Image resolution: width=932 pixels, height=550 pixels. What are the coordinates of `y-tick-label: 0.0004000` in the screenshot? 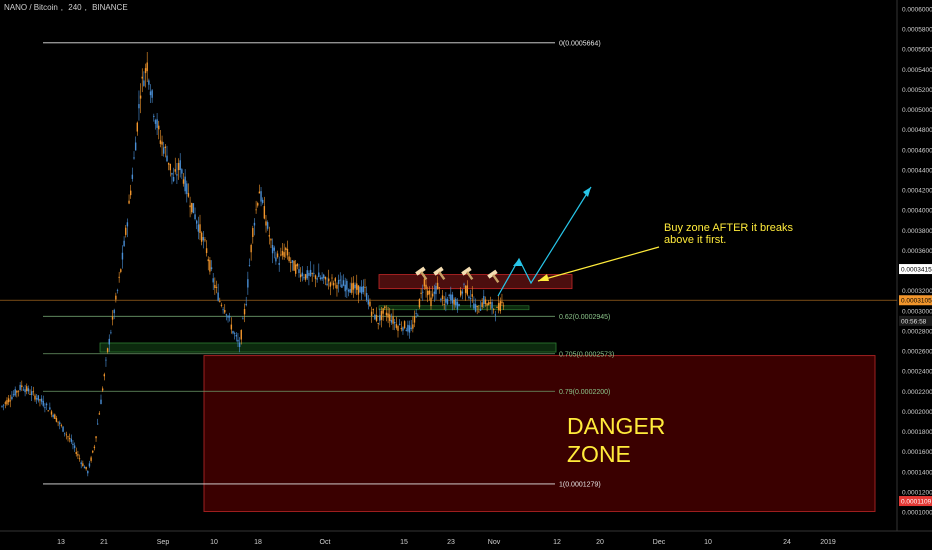 It's located at (917, 211).